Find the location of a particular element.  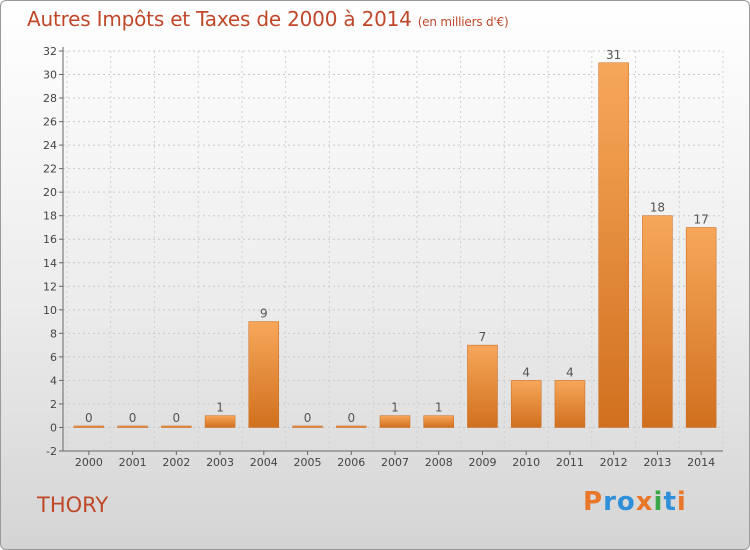

x-tick-label: 2003 is located at coordinates (220, 462).